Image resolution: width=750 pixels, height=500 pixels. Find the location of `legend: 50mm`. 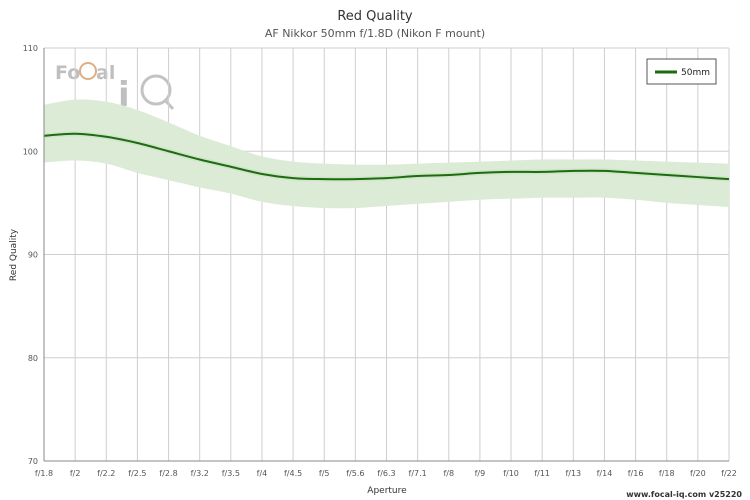

legend: 50mm is located at coordinates (681, 71).